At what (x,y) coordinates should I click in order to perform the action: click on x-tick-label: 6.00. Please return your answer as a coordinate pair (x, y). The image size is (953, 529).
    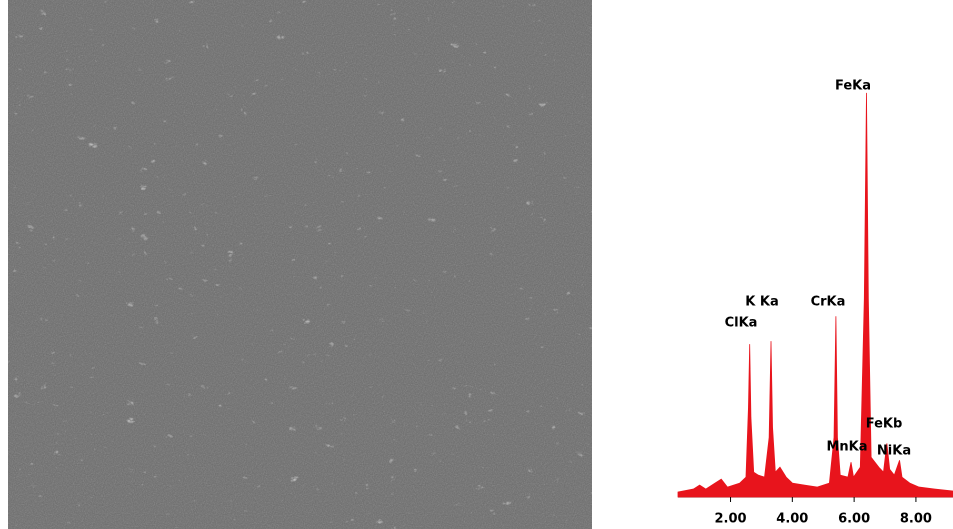
    Looking at the image, I should click on (854, 519).